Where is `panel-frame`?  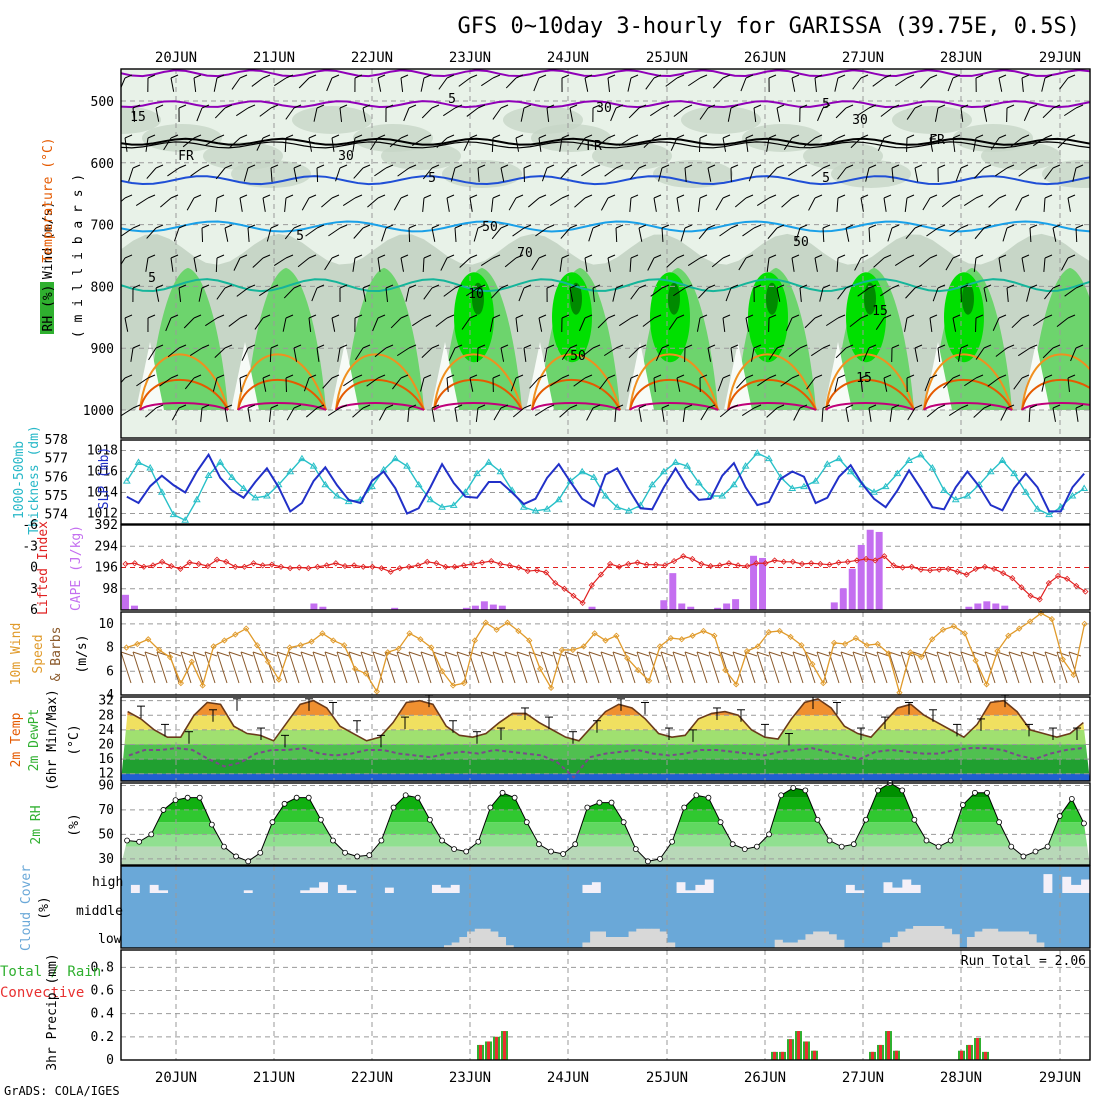 panel-frame is located at coordinates (605, 567).